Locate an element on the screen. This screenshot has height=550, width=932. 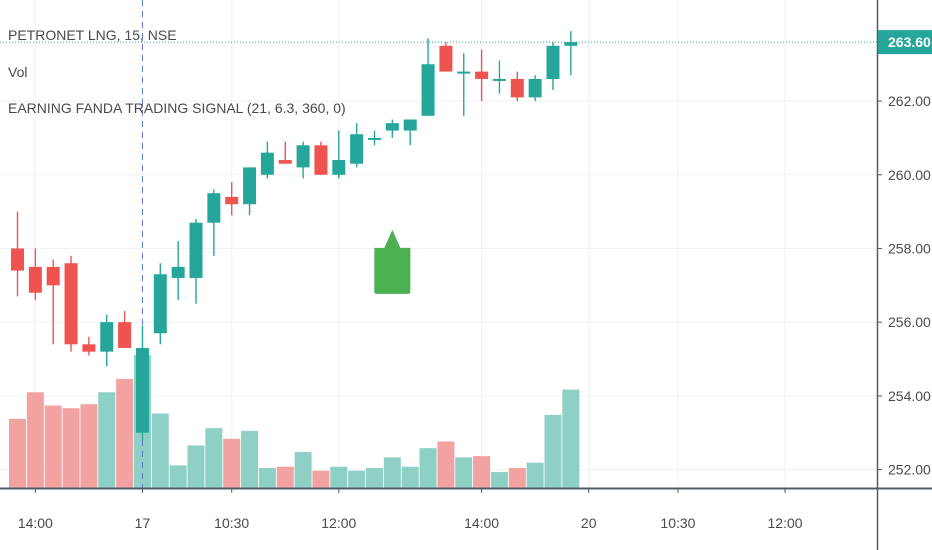
last-price-label: 263.60 is located at coordinates (909, 42).